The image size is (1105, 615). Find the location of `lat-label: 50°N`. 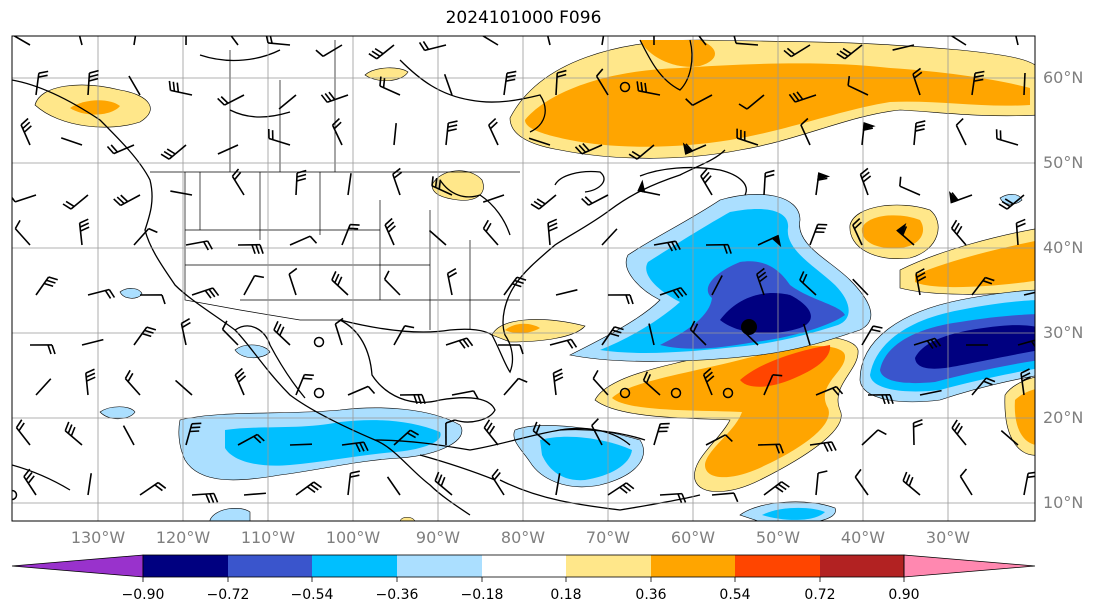

lat-label: 50°N is located at coordinates (1063, 162).